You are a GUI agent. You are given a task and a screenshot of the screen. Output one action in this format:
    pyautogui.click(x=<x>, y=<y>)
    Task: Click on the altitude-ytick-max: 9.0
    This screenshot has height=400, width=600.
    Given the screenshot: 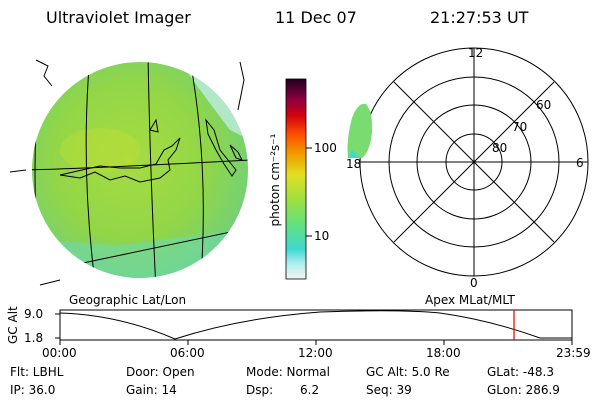 What is the action you would take?
    pyautogui.click(x=34, y=314)
    